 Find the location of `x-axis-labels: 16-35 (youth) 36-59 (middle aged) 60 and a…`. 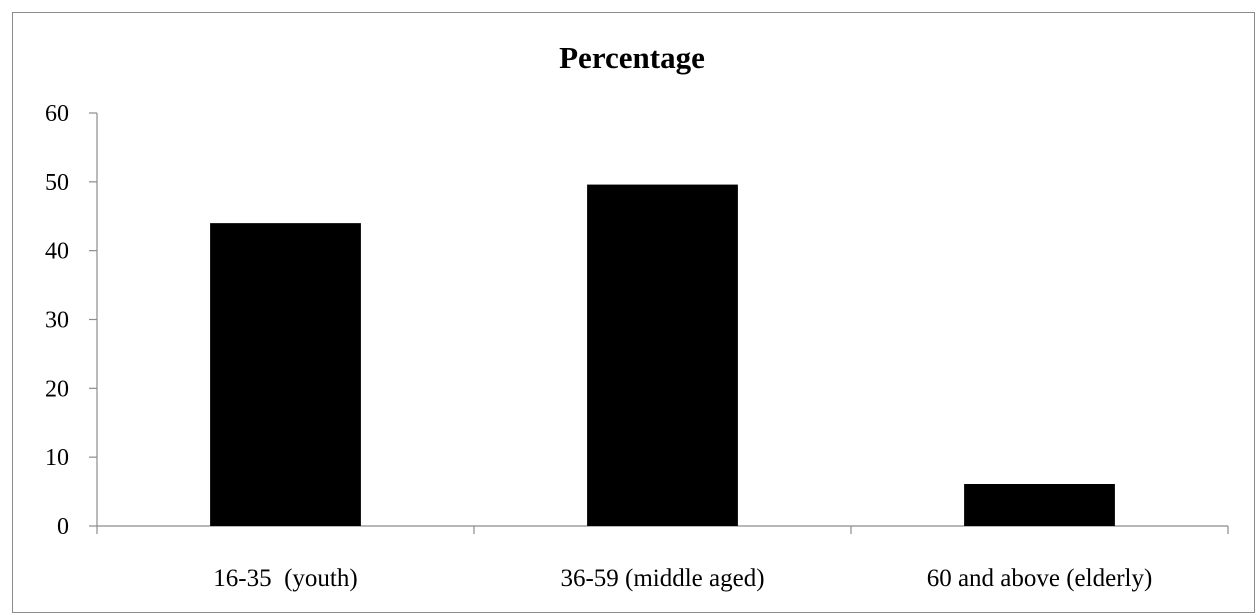

x-axis-labels: 16-35 (youth) 36-59 (middle aged) 60 and a… is located at coordinates (682, 578).